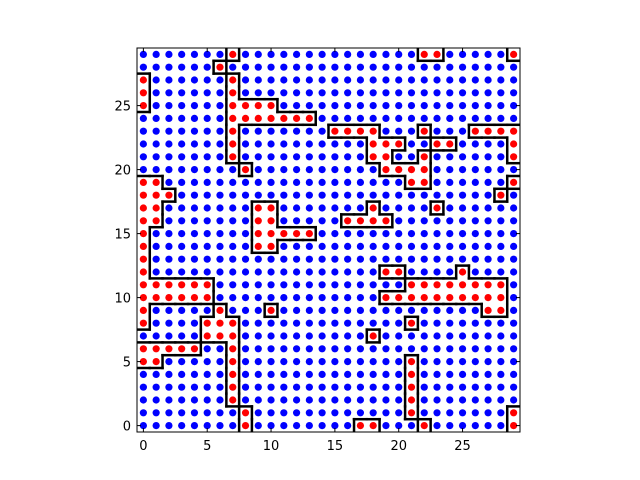  What do you see at coordinates (122, 107) in the screenshot?
I see `y-tick-label: 25` at bounding box center [122, 107].